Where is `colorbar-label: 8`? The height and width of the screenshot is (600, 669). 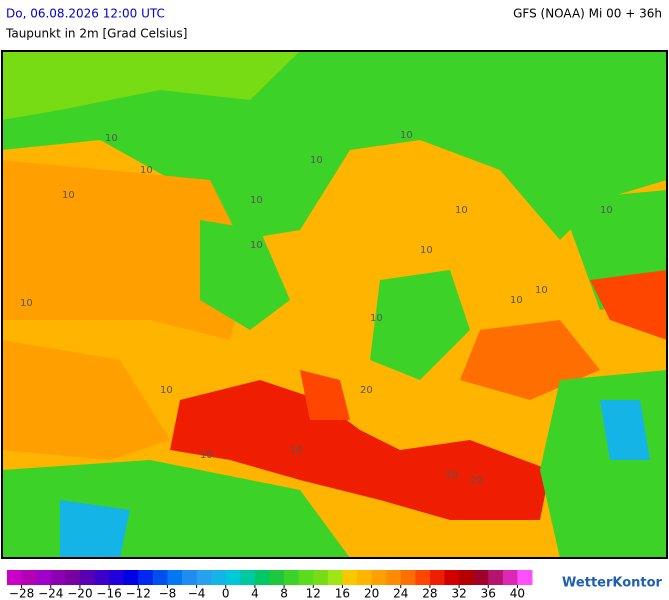 colorbar-label: 8 is located at coordinates (284, 593).